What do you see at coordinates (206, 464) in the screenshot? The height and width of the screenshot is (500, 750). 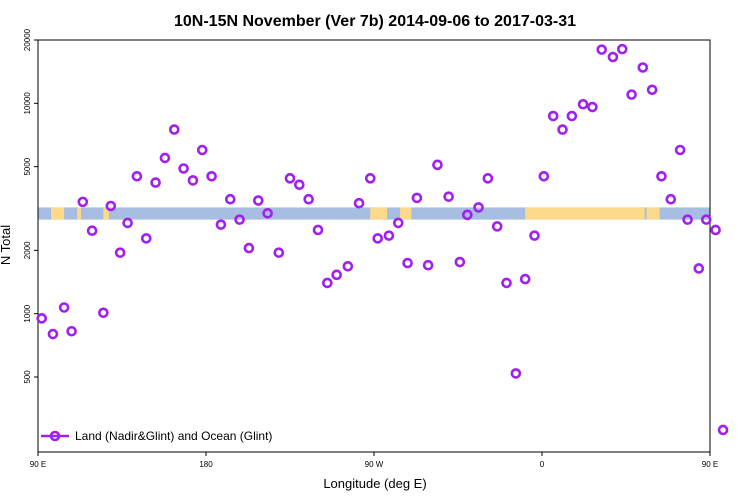 I see `x-tick-label: 180` at bounding box center [206, 464].